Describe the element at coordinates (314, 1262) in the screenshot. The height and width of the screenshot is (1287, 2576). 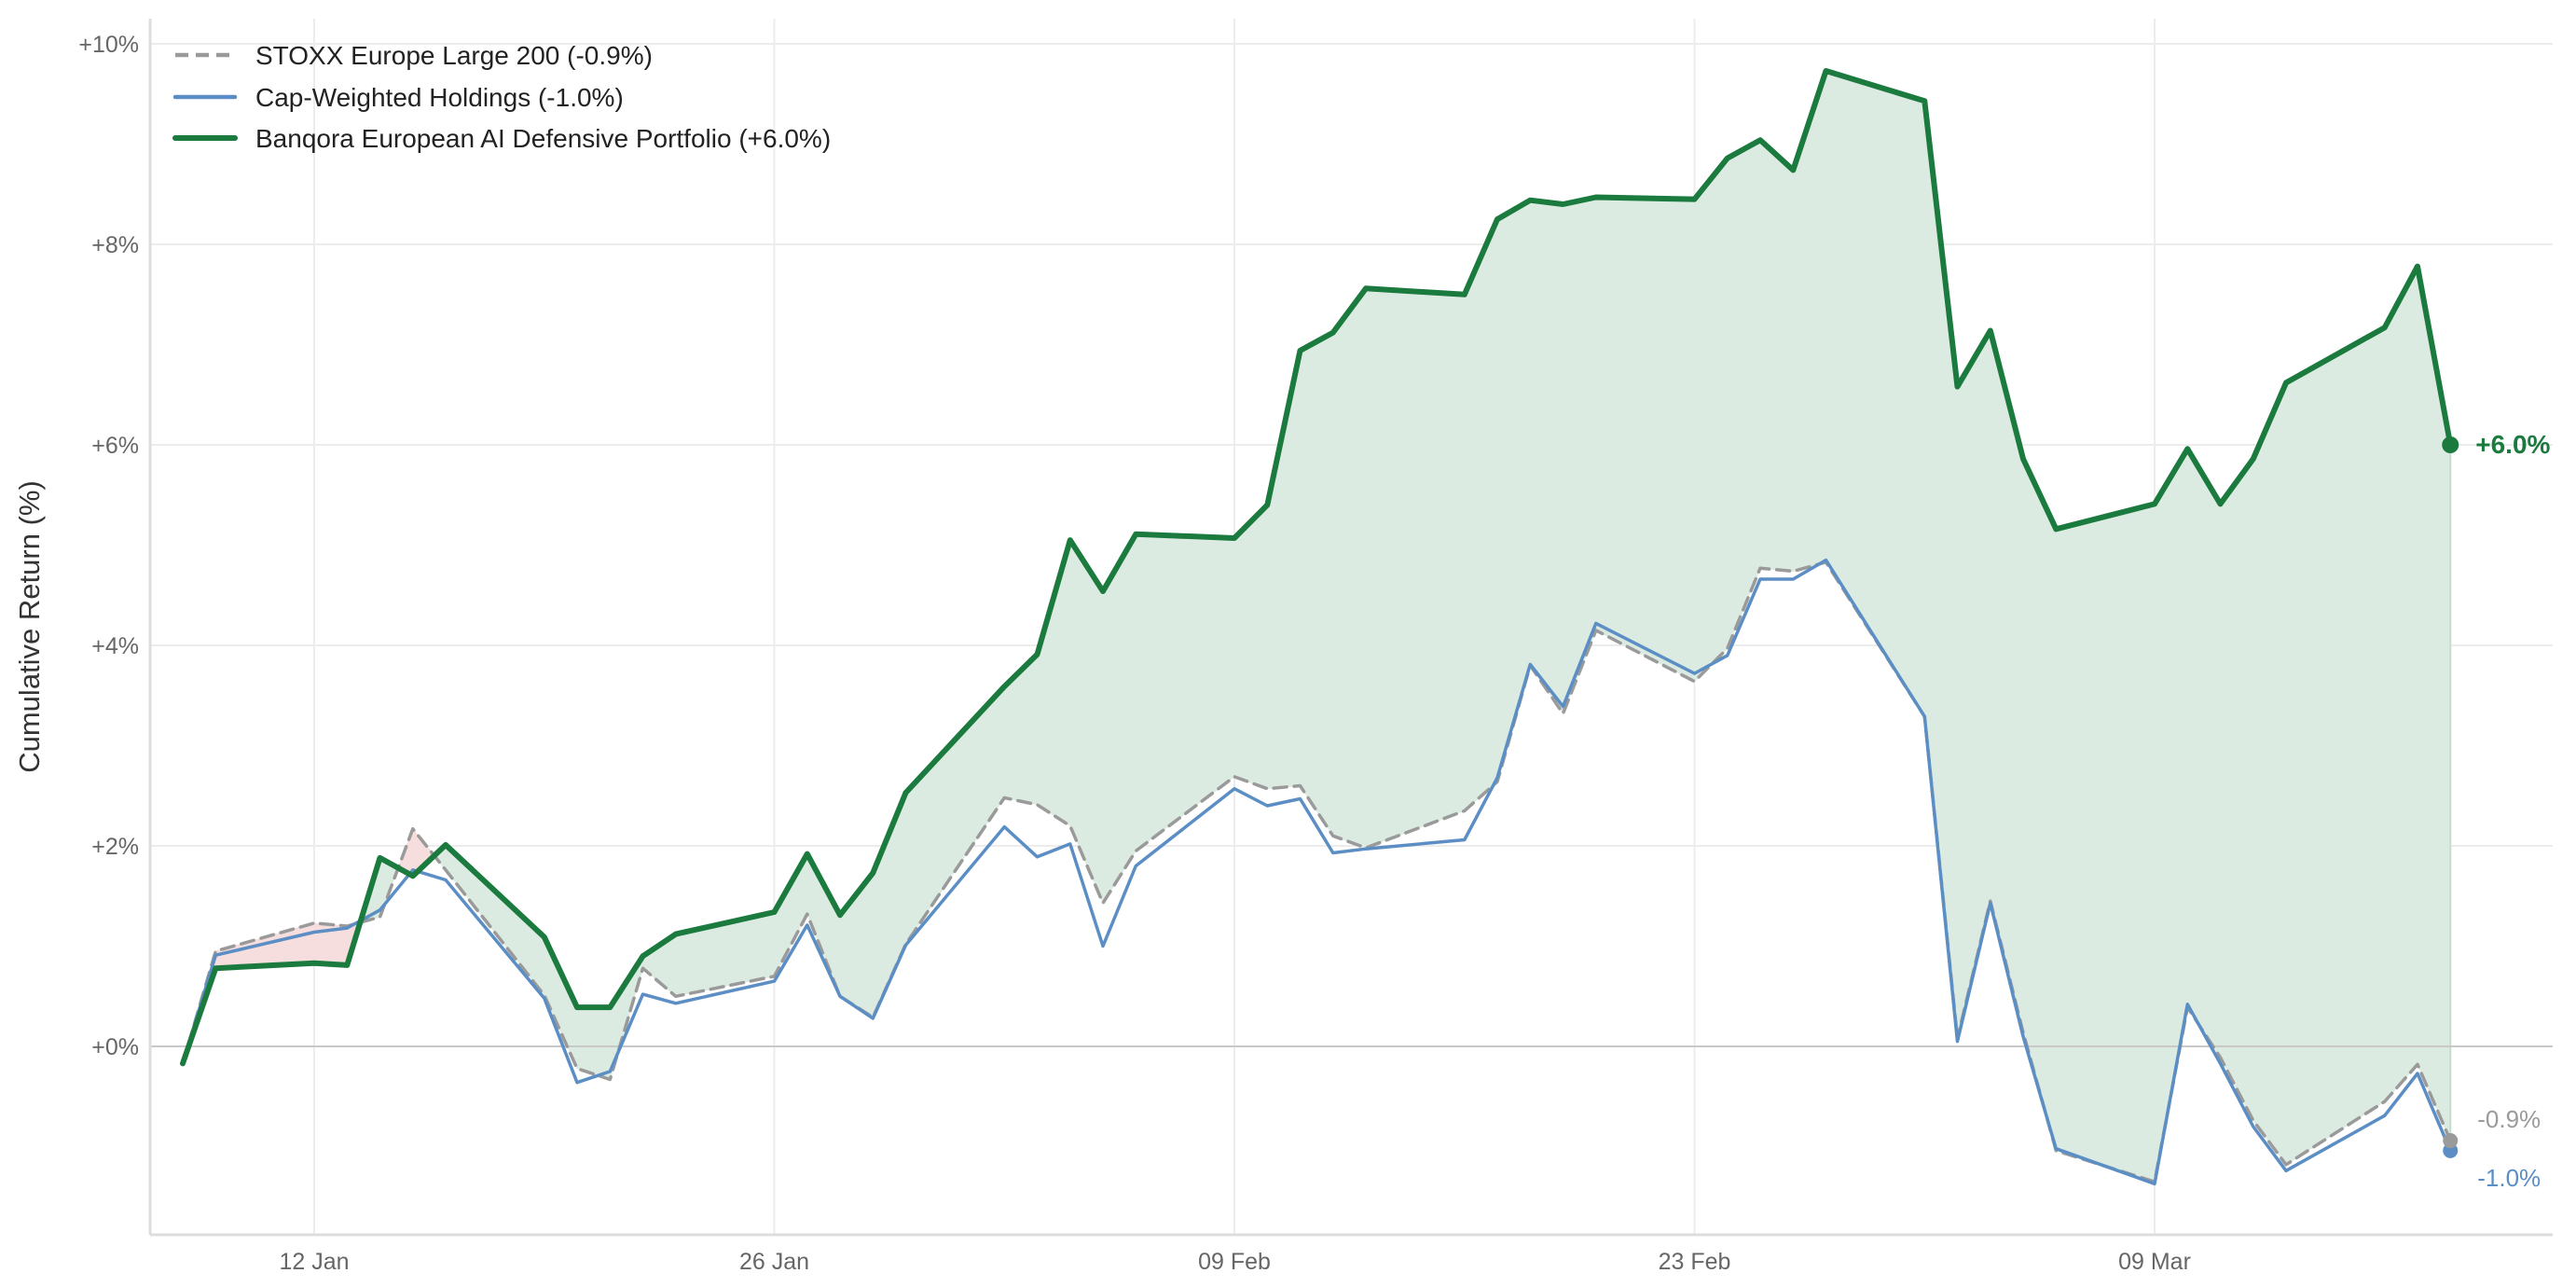
I see `x-tick-label: 12 Jan` at that location.